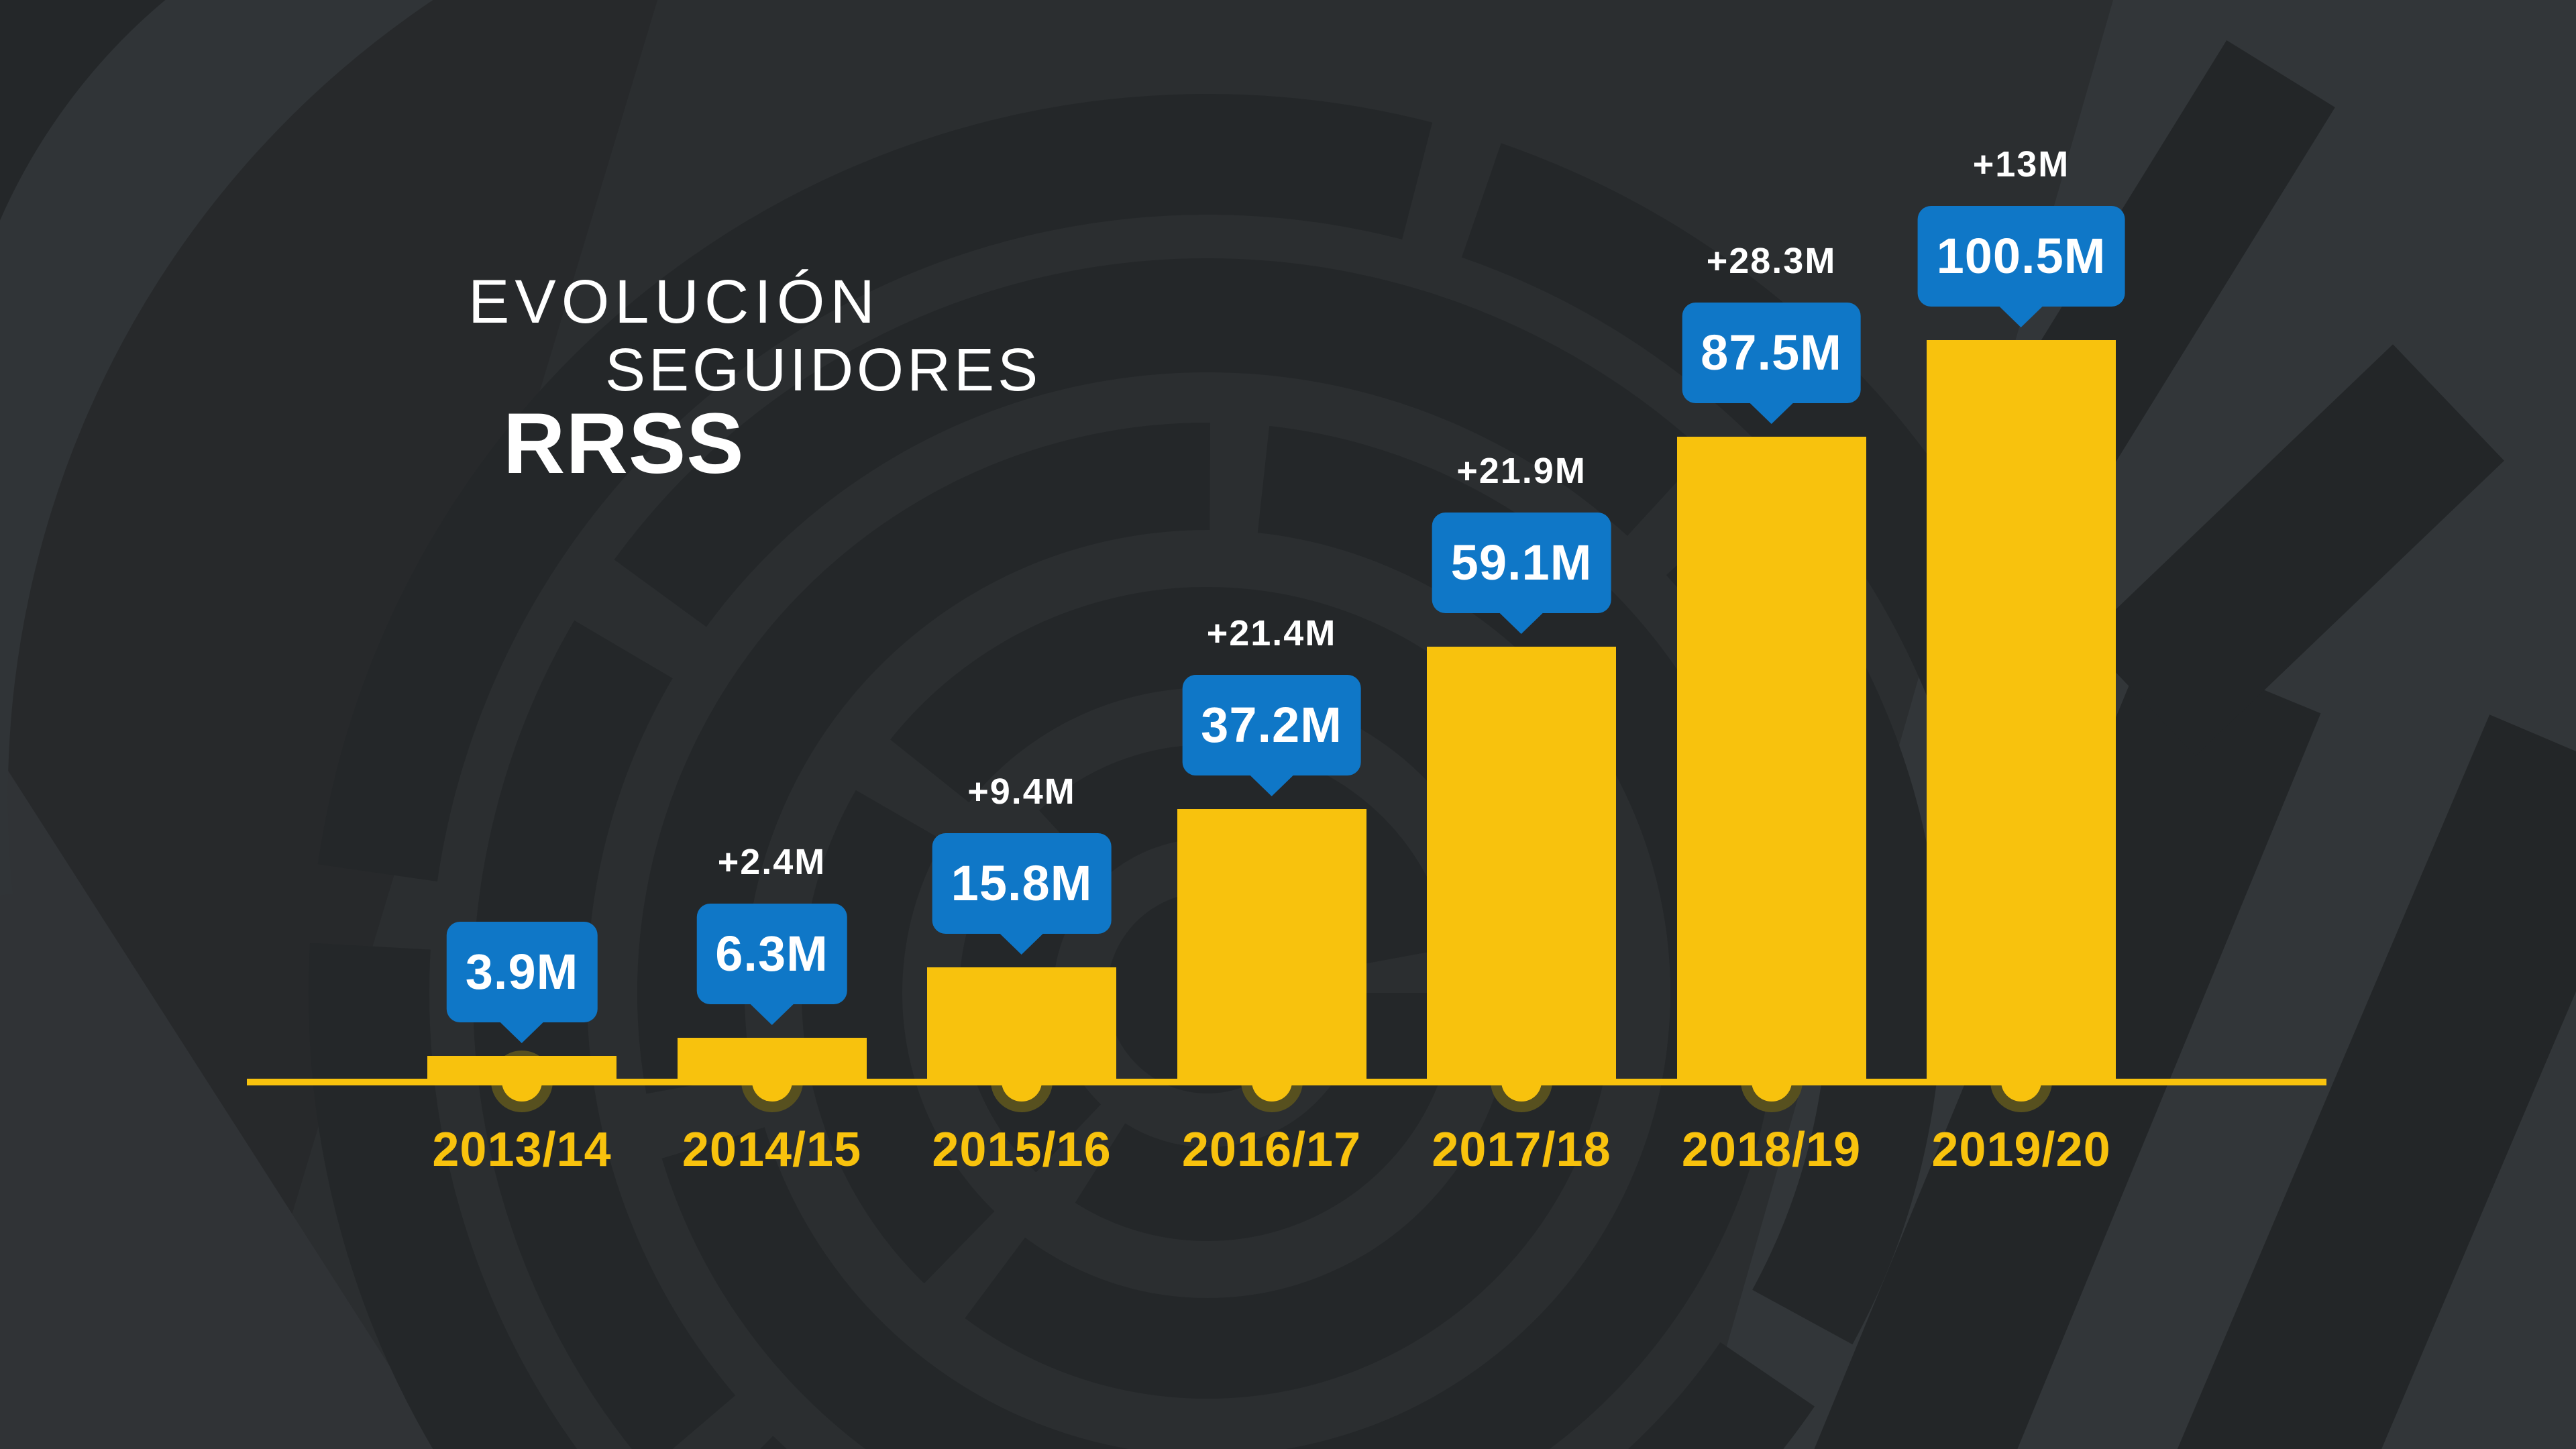 This screenshot has width=2576, height=1449. What do you see at coordinates (1521, 471) in the screenshot?
I see `delta-label: +21.9M` at bounding box center [1521, 471].